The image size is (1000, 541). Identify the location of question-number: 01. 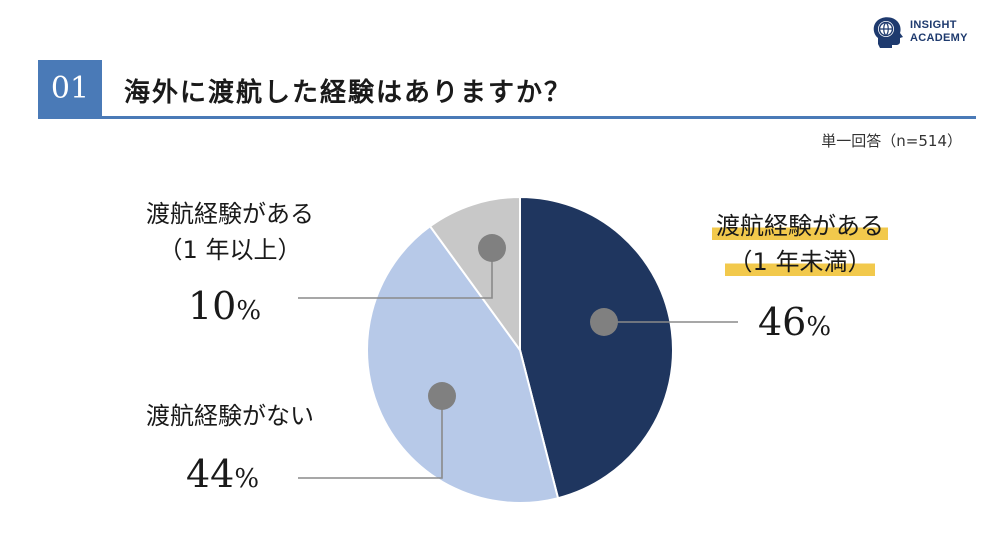
(70, 89).